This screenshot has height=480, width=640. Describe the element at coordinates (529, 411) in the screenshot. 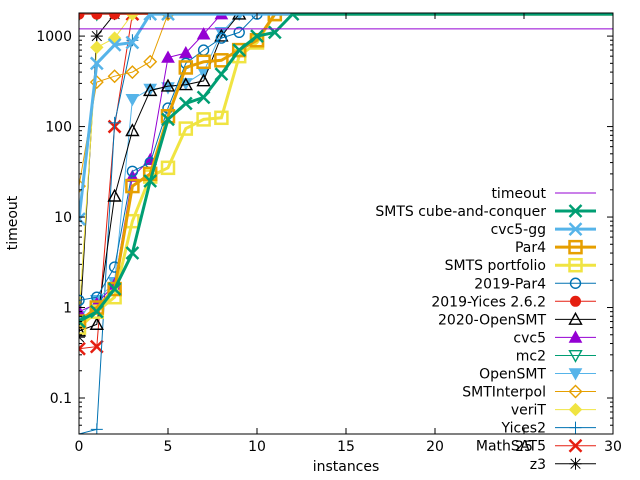

I see `legend-label: veriT` at that location.